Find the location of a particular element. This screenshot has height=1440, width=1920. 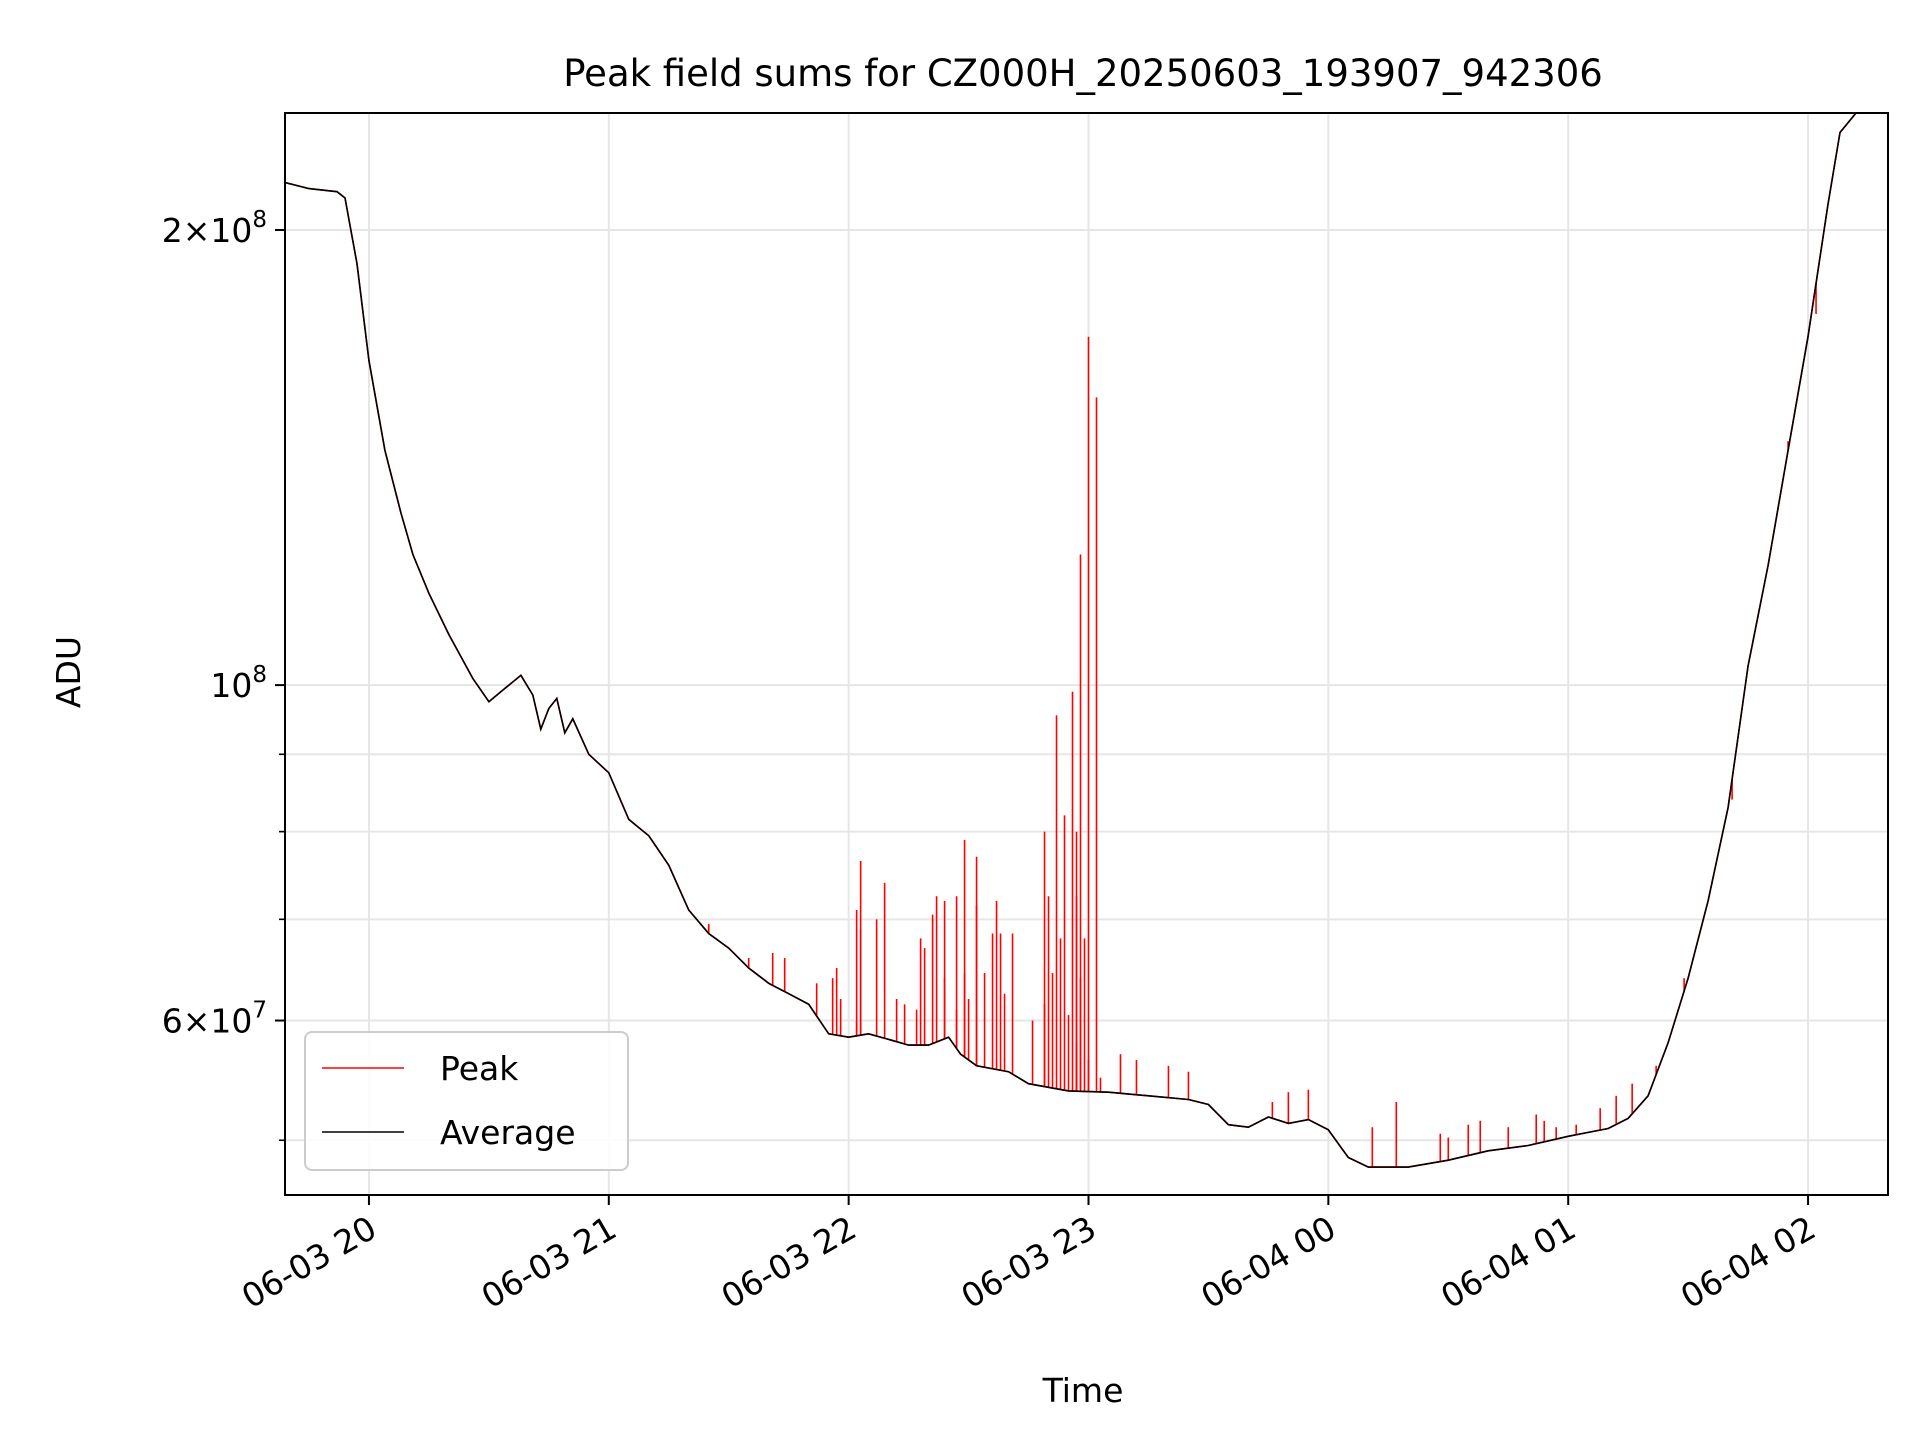

x-axis-label: Time is located at coordinates (1083, 1390).